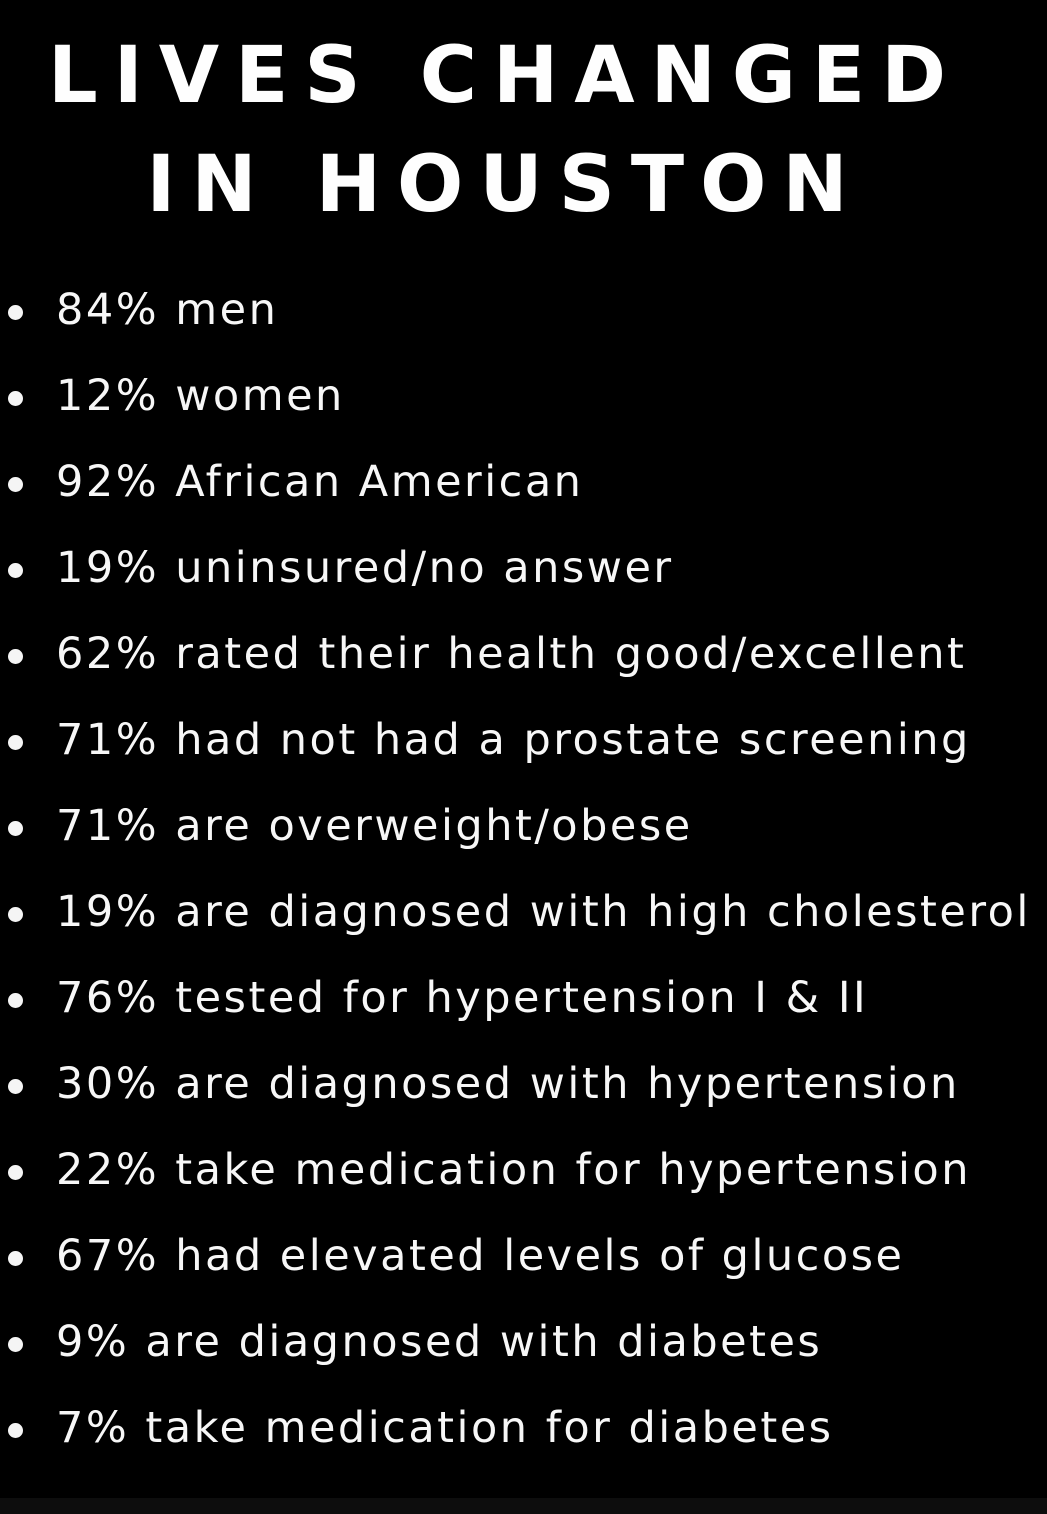 The width and height of the screenshot is (1047, 1514). What do you see at coordinates (374, 825) in the screenshot?
I see `stat-text: 71% are overweight/obese` at bounding box center [374, 825].